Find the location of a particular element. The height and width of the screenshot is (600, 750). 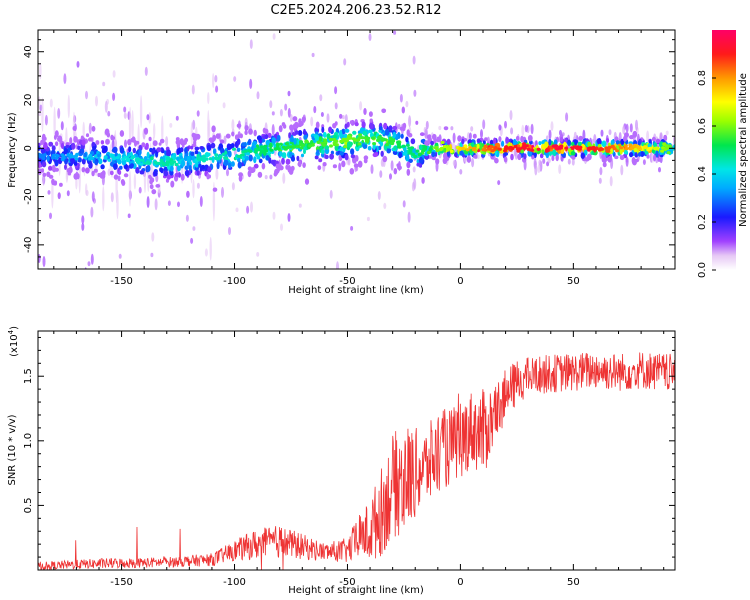

heatmap-x-tick-label: -50 is located at coordinates (347, 281).